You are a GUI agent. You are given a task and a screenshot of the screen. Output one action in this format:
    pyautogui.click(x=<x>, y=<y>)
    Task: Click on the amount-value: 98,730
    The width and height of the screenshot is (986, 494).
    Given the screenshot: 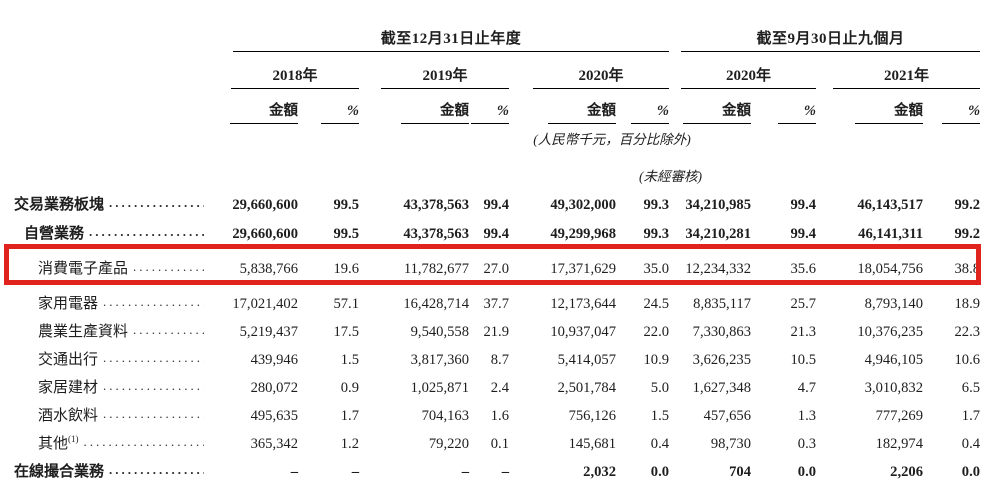 What is the action you would take?
    pyautogui.click(x=731, y=443)
    